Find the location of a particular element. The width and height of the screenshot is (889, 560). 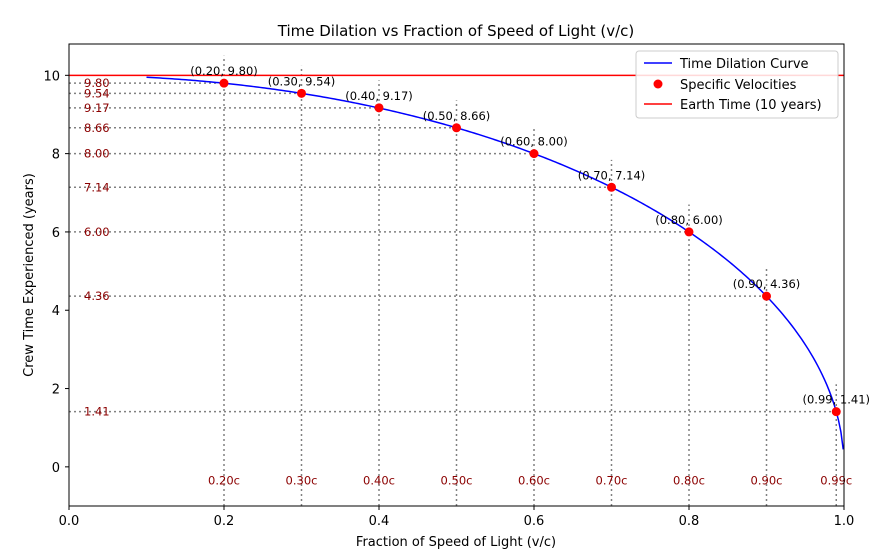

y-tick-label: 10 is located at coordinates (51, 76).